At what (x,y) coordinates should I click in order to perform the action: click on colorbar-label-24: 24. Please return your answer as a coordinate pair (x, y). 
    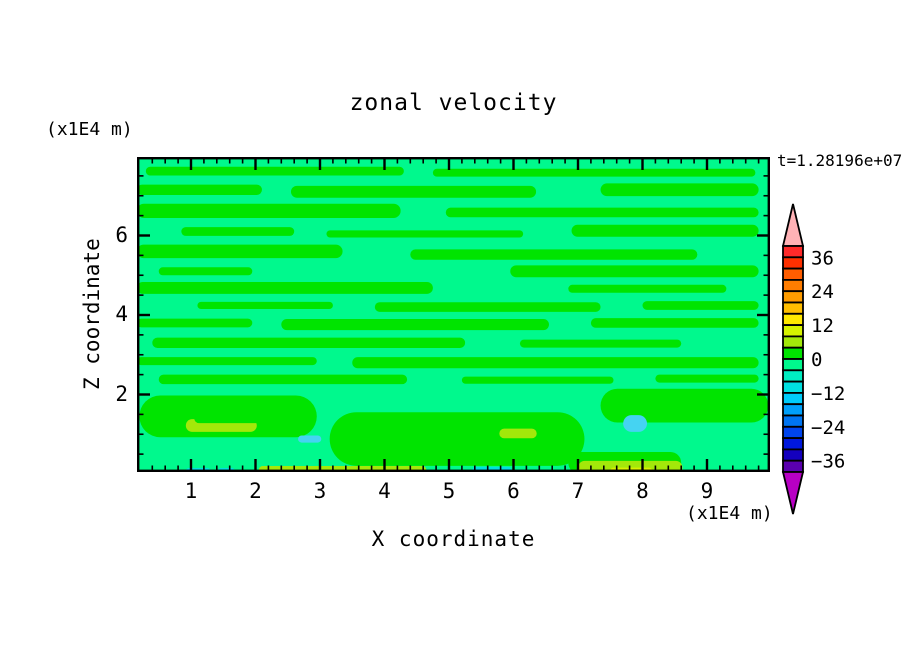
    Looking at the image, I should click on (822, 292).